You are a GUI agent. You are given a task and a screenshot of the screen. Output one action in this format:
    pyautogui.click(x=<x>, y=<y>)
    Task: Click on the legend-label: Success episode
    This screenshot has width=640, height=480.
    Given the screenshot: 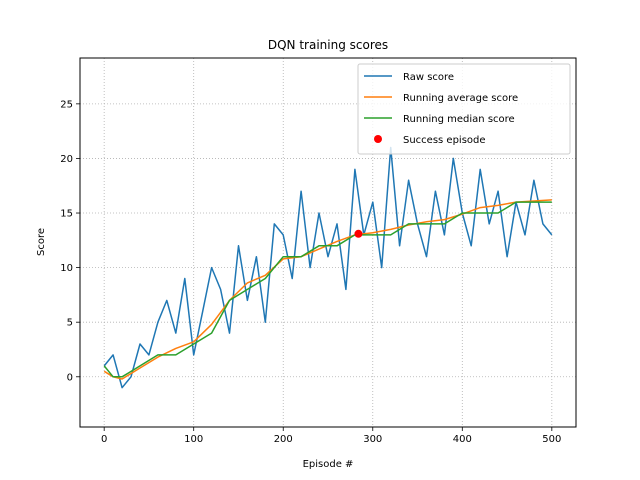 What is the action you would take?
    pyautogui.click(x=444, y=140)
    